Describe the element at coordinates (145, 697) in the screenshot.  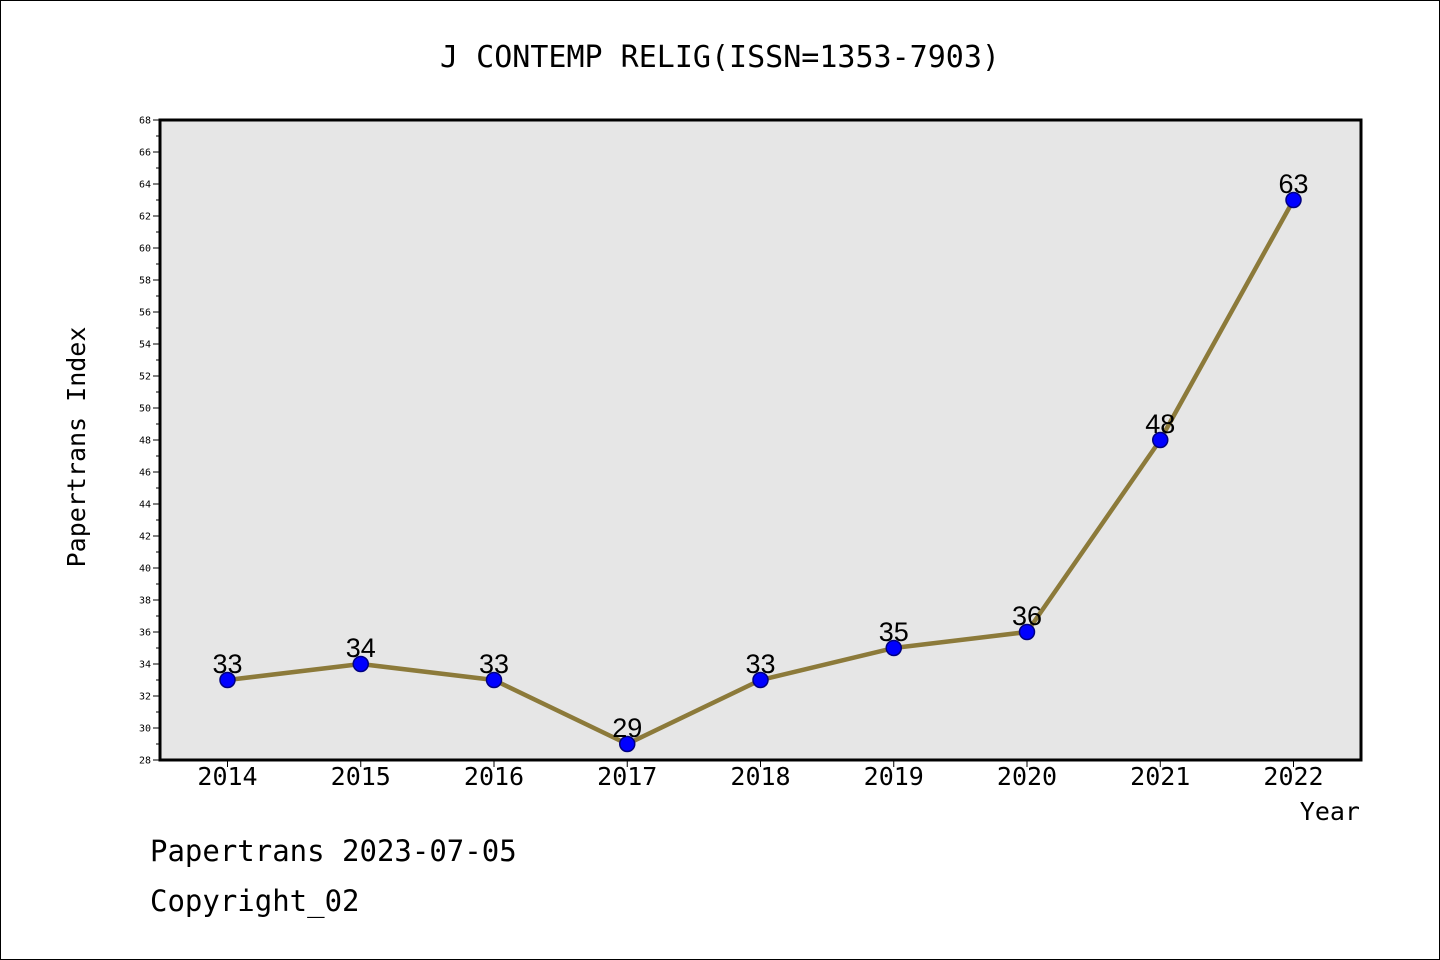
I see `y-tick-label: 32` at that location.